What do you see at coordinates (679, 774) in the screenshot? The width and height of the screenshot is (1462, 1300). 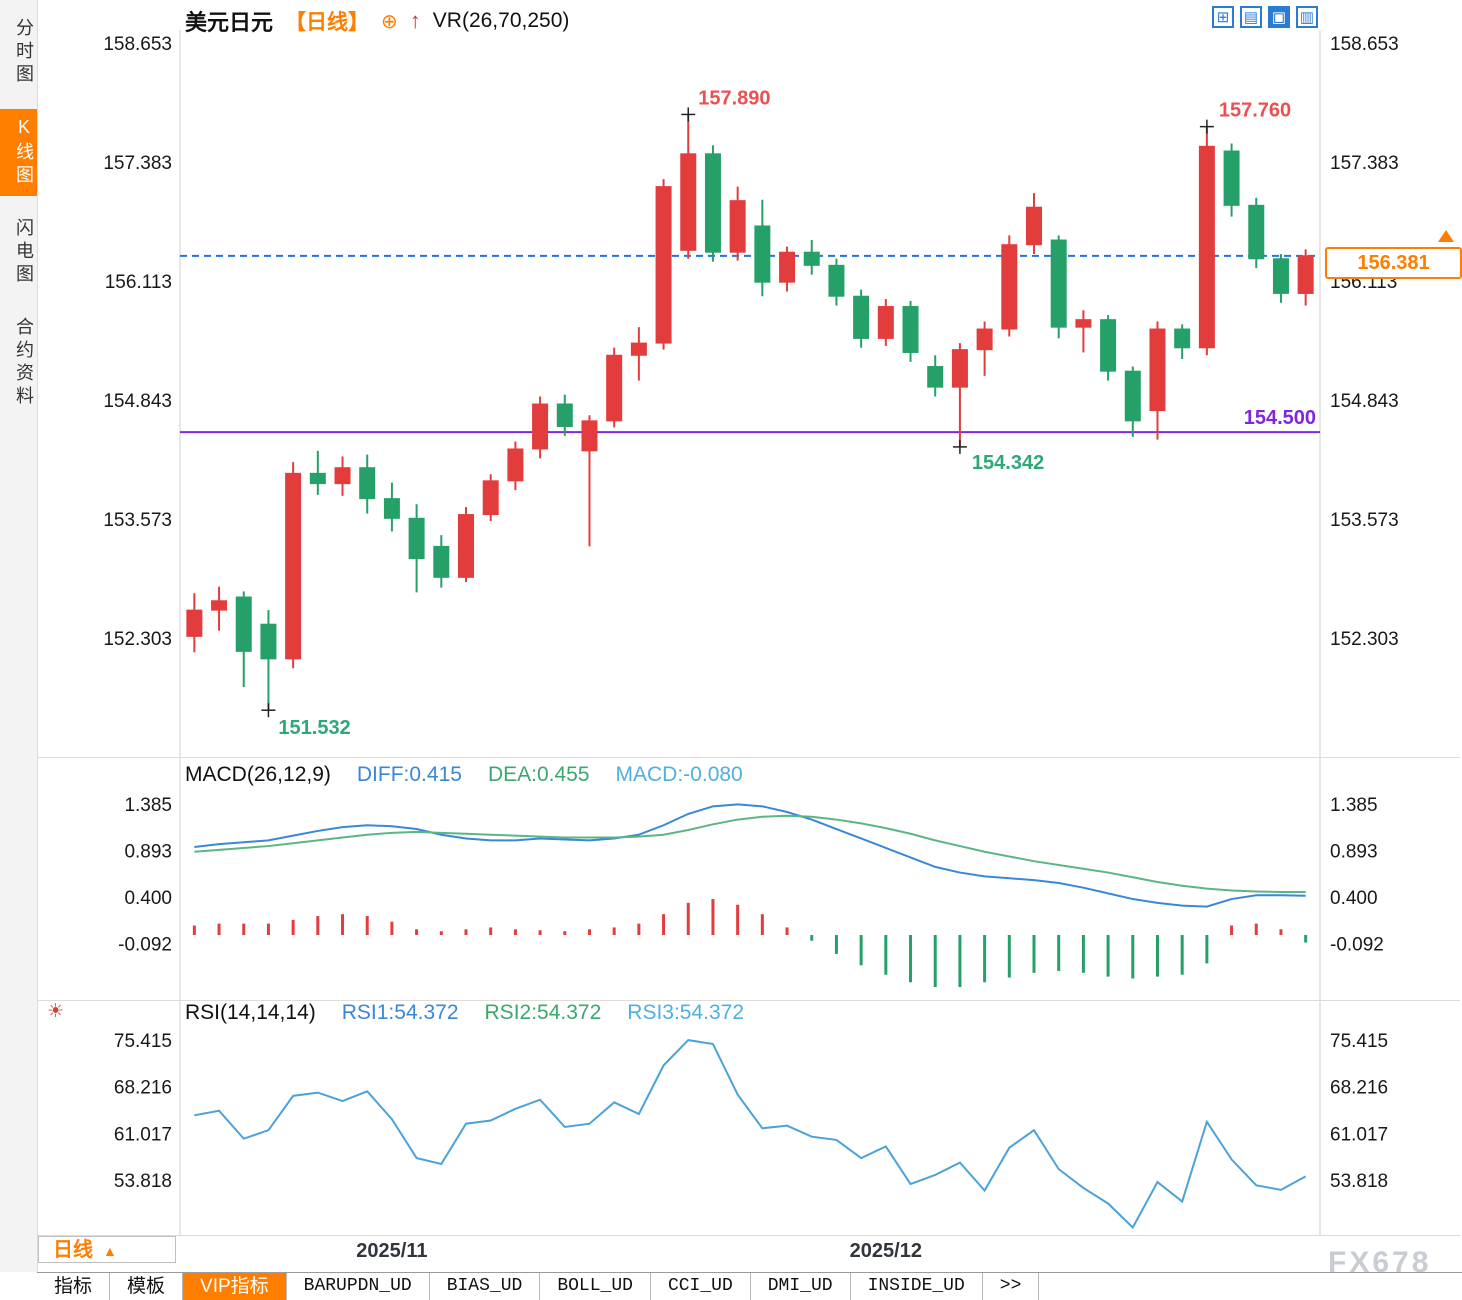 I see `macd-value-readout: MACD:-0.080` at bounding box center [679, 774].